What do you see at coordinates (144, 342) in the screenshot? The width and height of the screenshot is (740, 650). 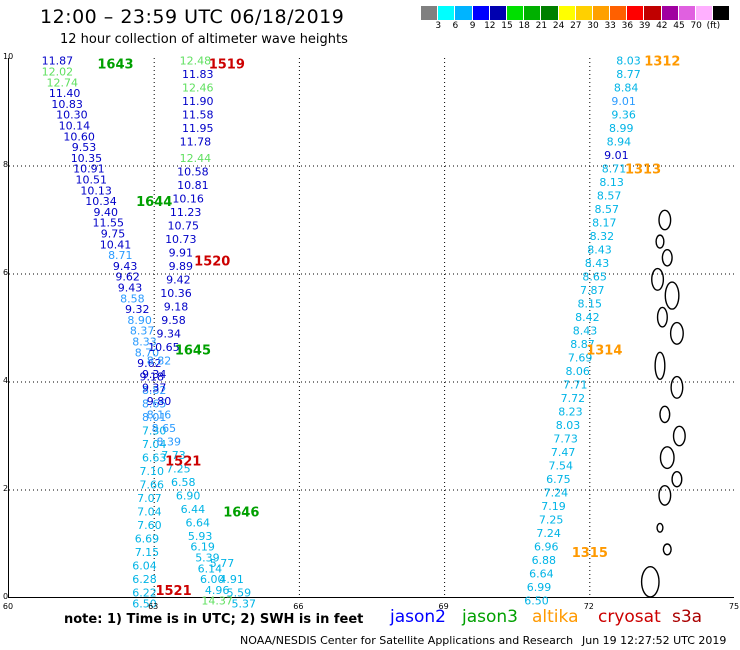 I see `wave-height-value: 8.33` at bounding box center [144, 342].